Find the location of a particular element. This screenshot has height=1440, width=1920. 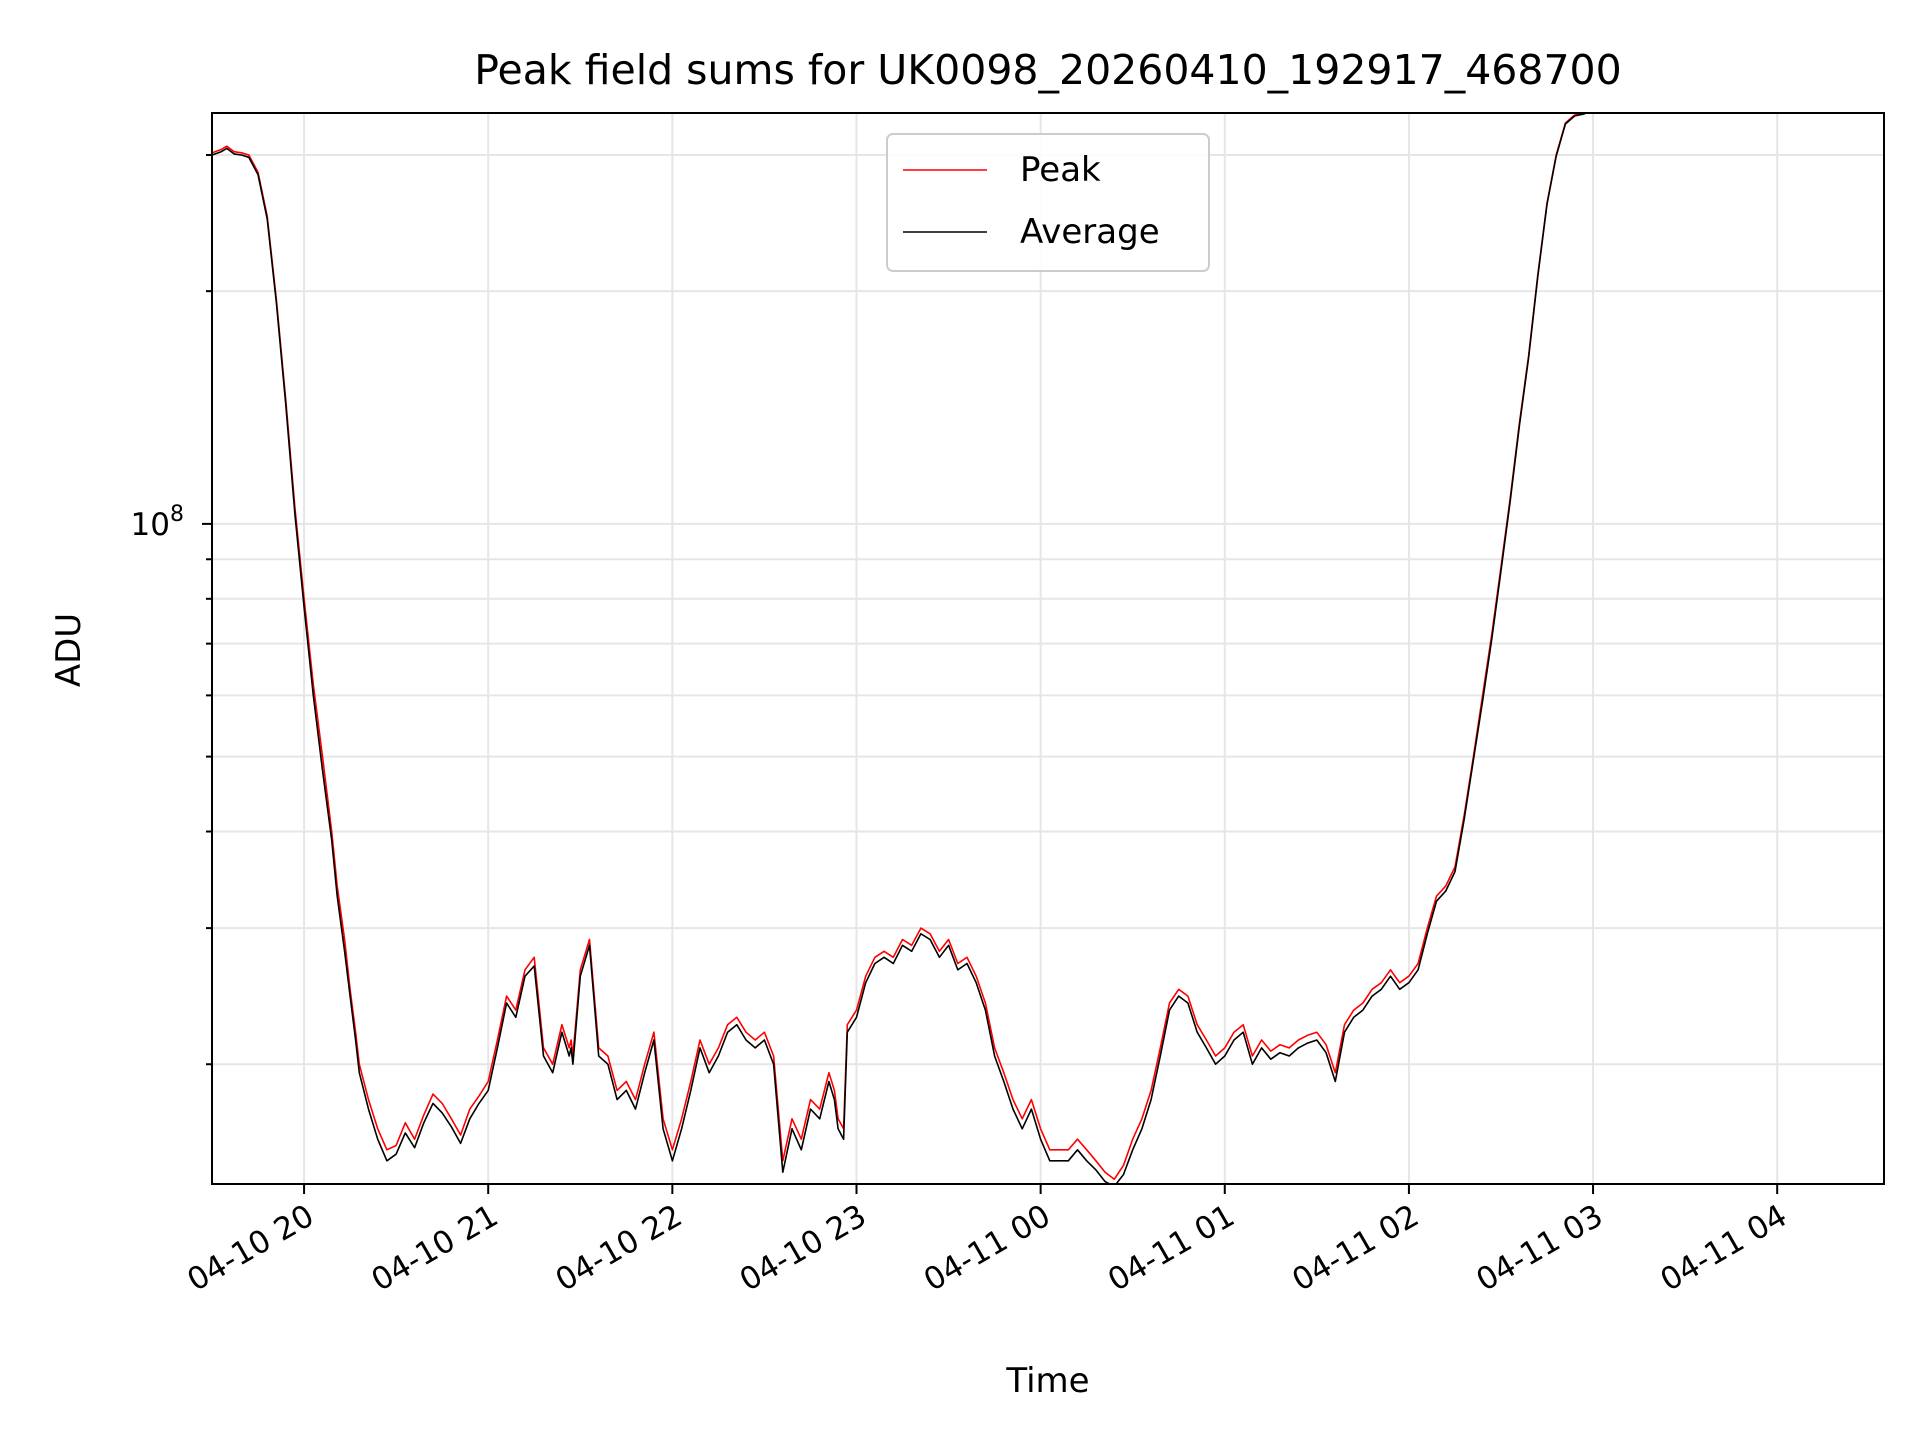

legend: Peak Average is located at coordinates (1048, 202).